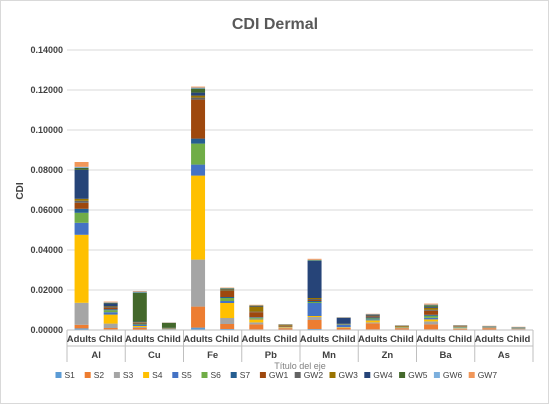 Image resolution: width=550 pixels, height=405 pixels. I want to click on legend-label: S5, so click(186, 375).